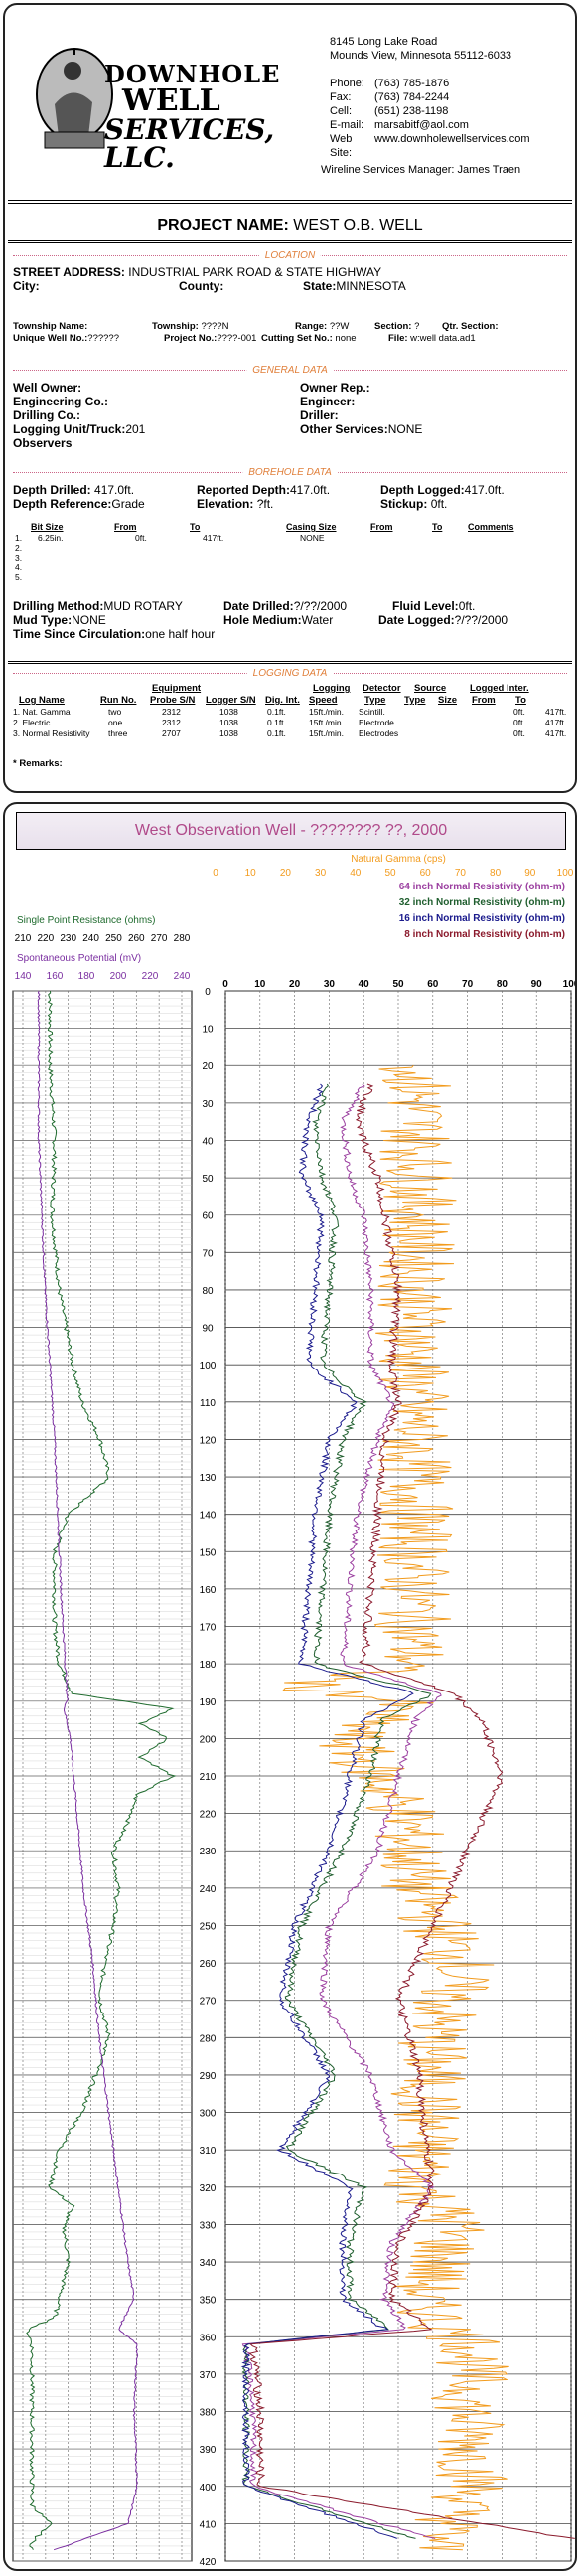 This screenshot has width=581, height=2576. What do you see at coordinates (398, 338) in the screenshot?
I see `file-label: File:` at bounding box center [398, 338].